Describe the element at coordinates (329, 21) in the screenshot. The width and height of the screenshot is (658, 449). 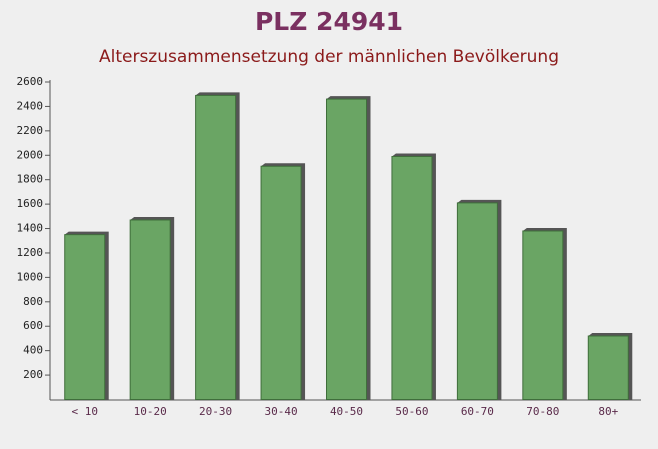
I see `chart-title: PLZ 24941` at that location.